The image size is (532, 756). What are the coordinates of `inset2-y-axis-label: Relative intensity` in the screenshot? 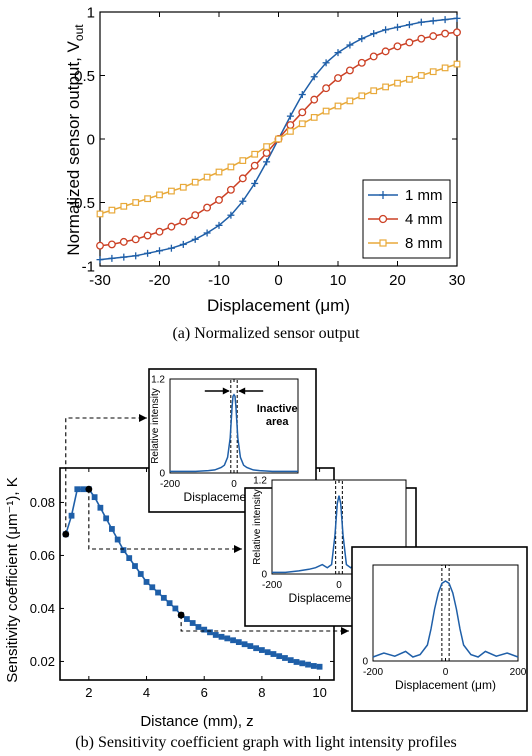 It's located at (257, 527).